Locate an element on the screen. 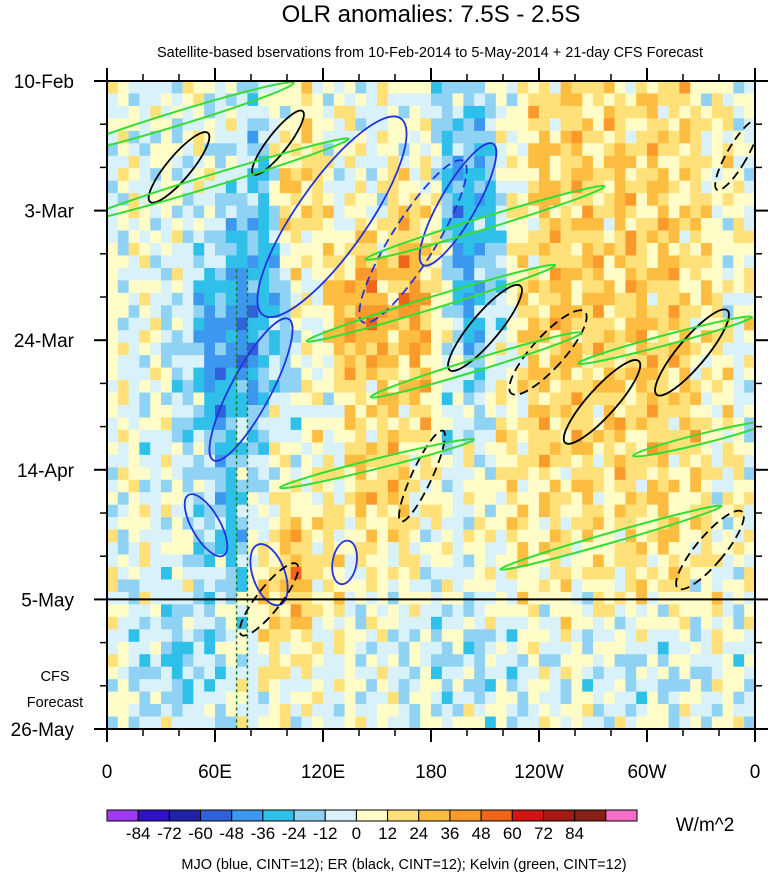  chart-title: OLR anomalies: 7.5S - 2.5S is located at coordinates (431, 14).